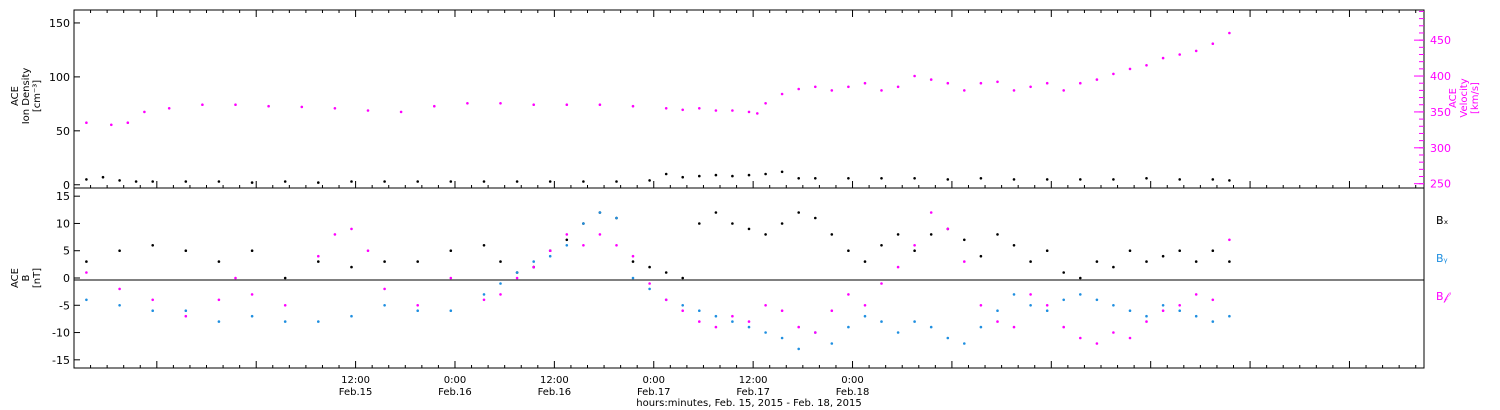 The width and height of the screenshot is (1500, 410). Describe the element at coordinates (1440, 76) in the screenshot. I see `top-right-tick-label-3: 400` at that location.